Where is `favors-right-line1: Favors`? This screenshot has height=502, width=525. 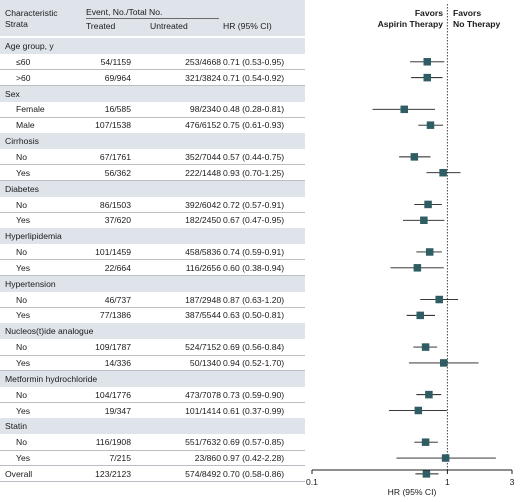 favors-right-line1: Favors is located at coordinates (467, 13).